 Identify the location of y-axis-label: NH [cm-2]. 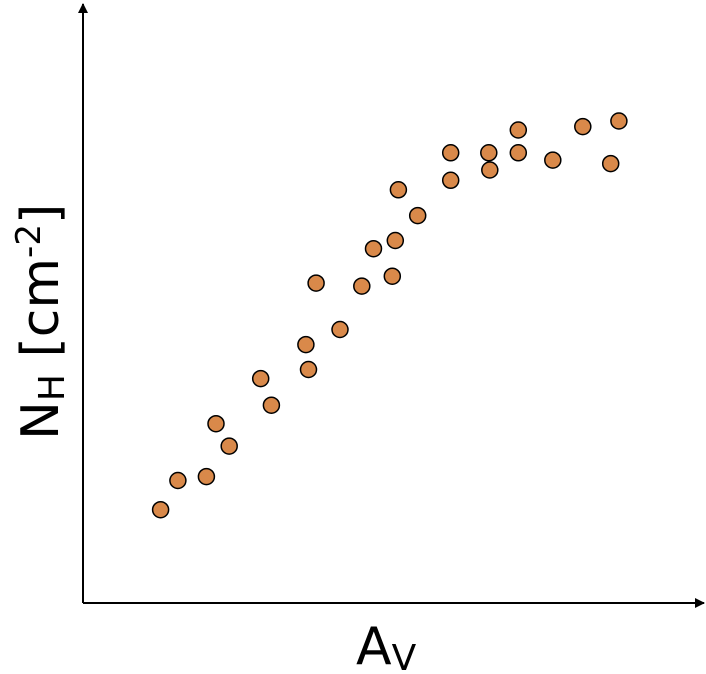
(41, 322).